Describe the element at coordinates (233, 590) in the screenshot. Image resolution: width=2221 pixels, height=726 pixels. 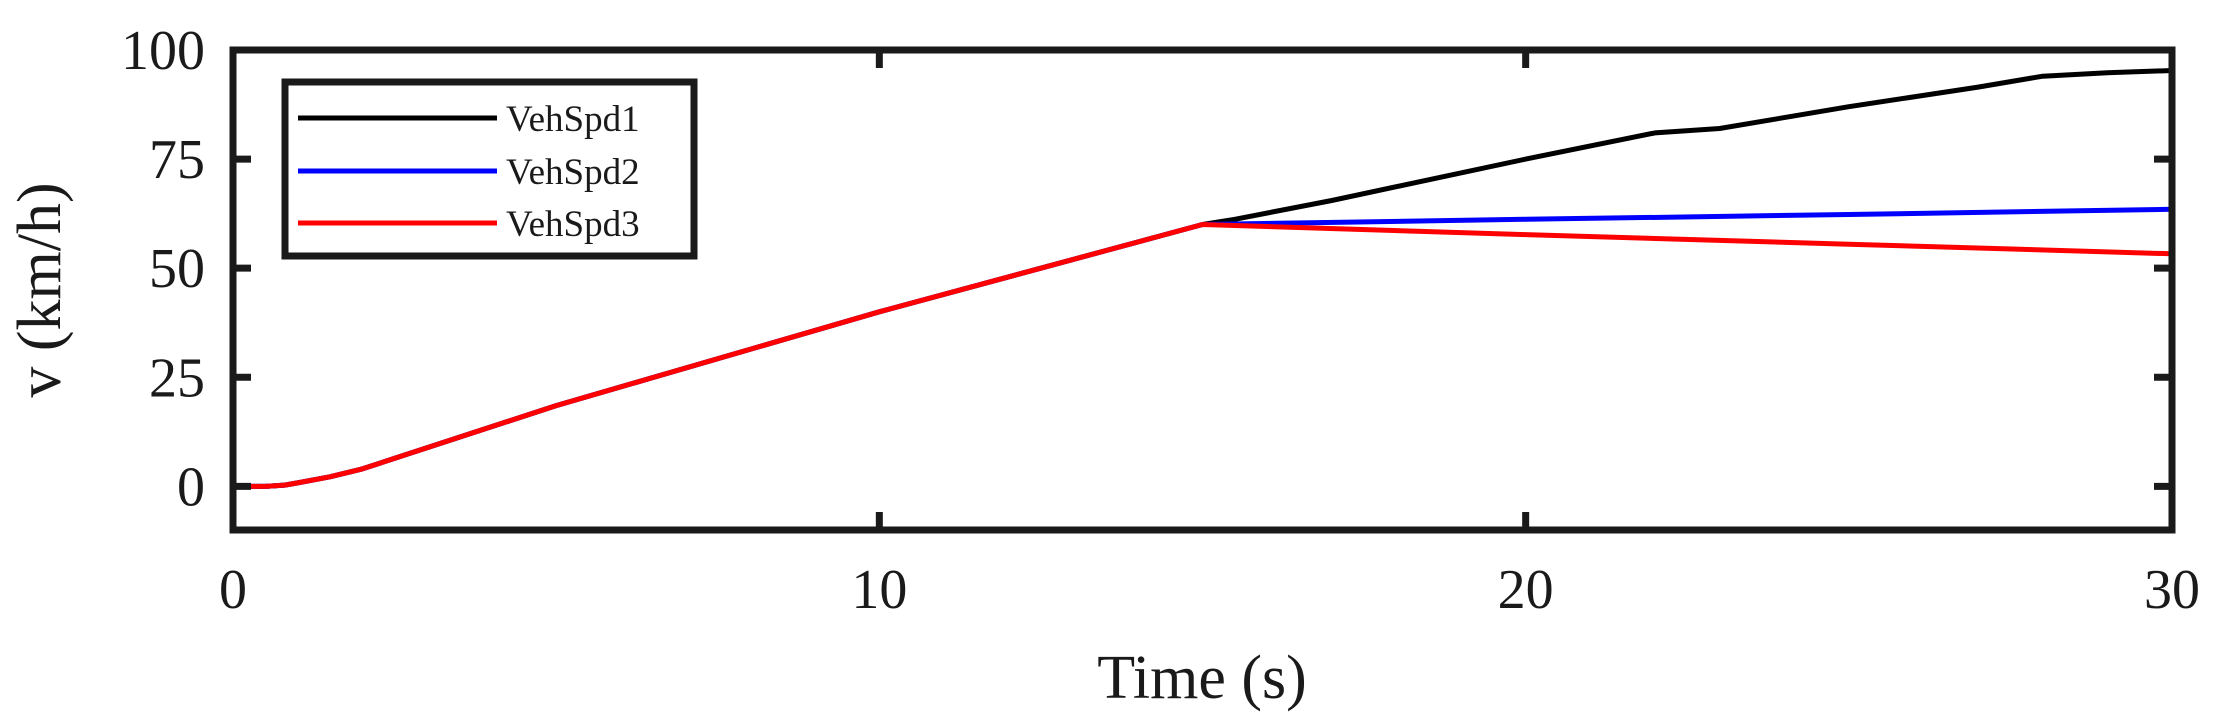
I see `x-tick-label-0: 0` at that location.